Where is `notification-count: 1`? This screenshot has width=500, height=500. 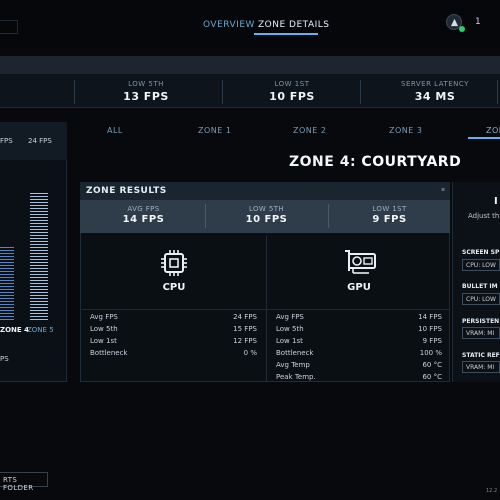 notification-count: 1 is located at coordinates (478, 22).